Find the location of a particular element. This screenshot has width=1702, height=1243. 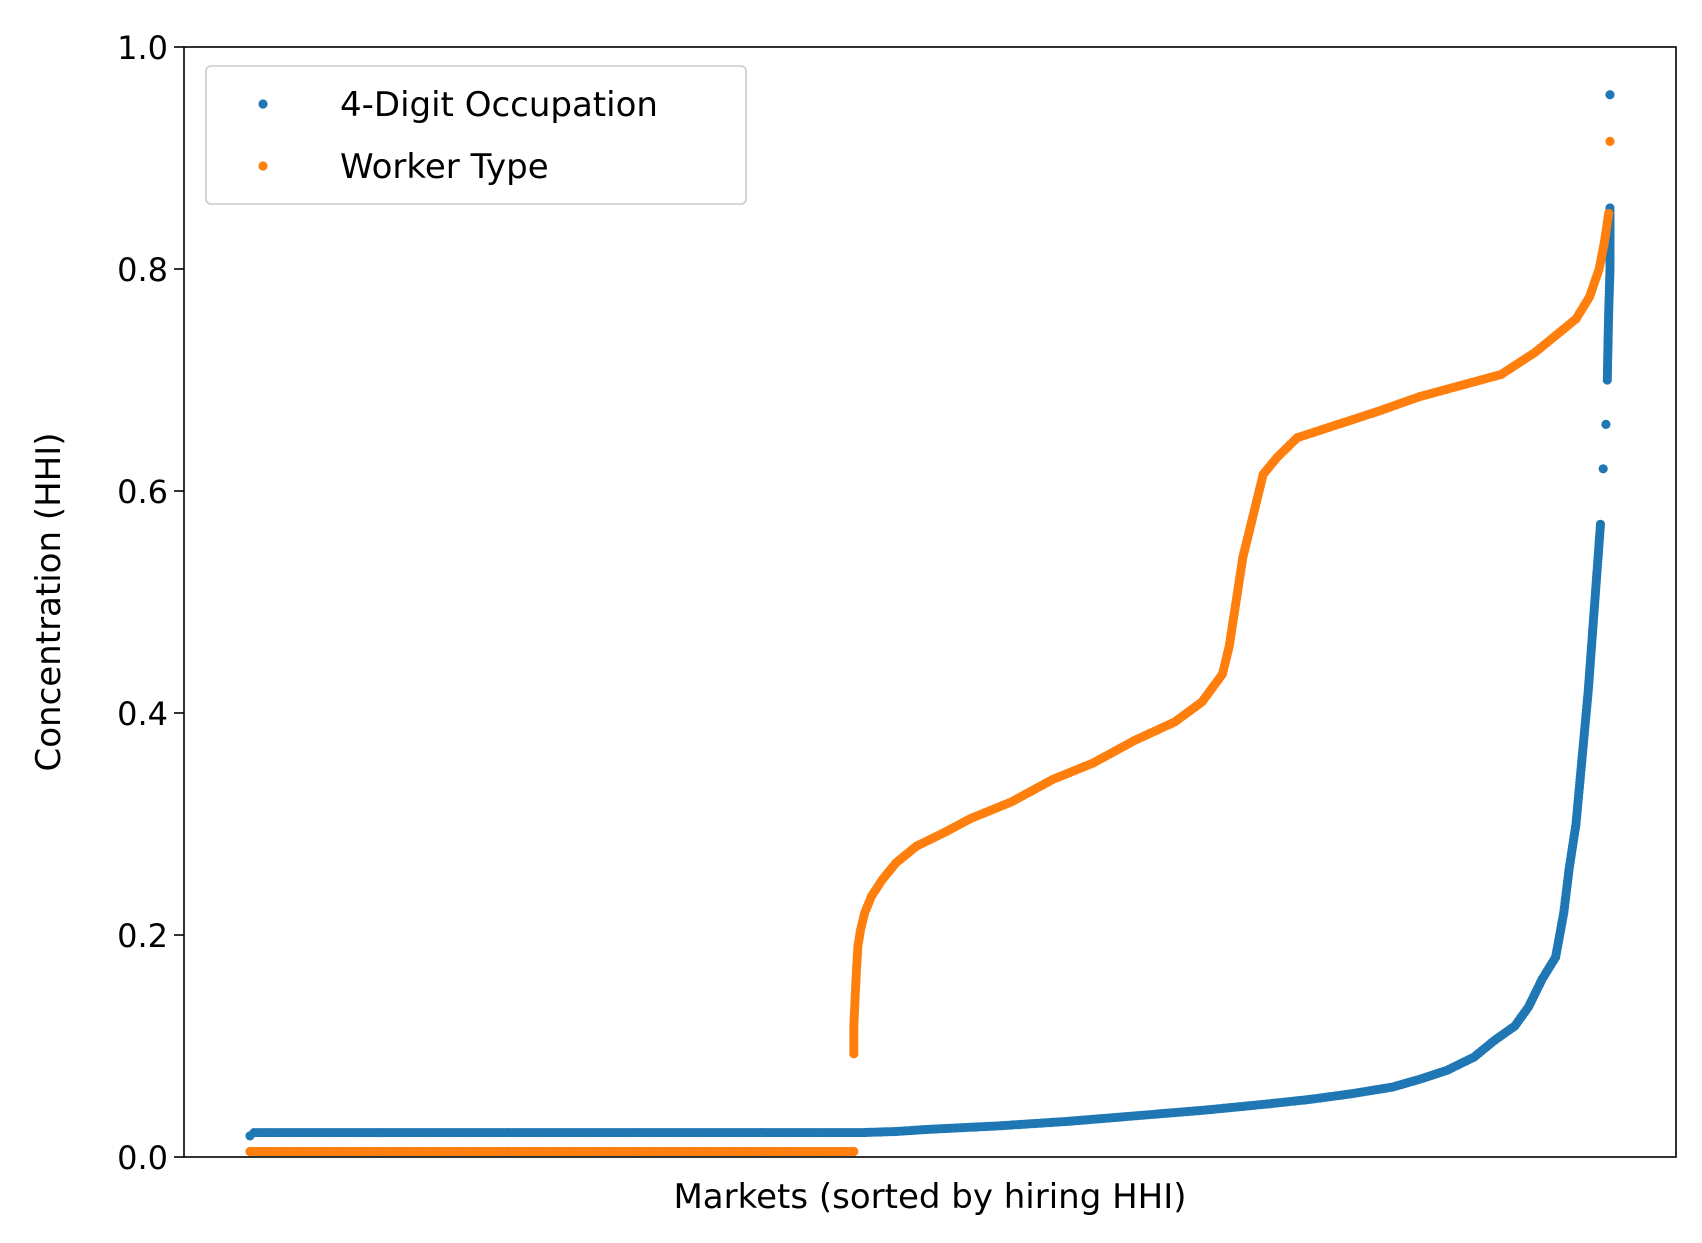

x-axis-label: Markets (sorted by hiring HHI) is located at coordinates (929, 1197).